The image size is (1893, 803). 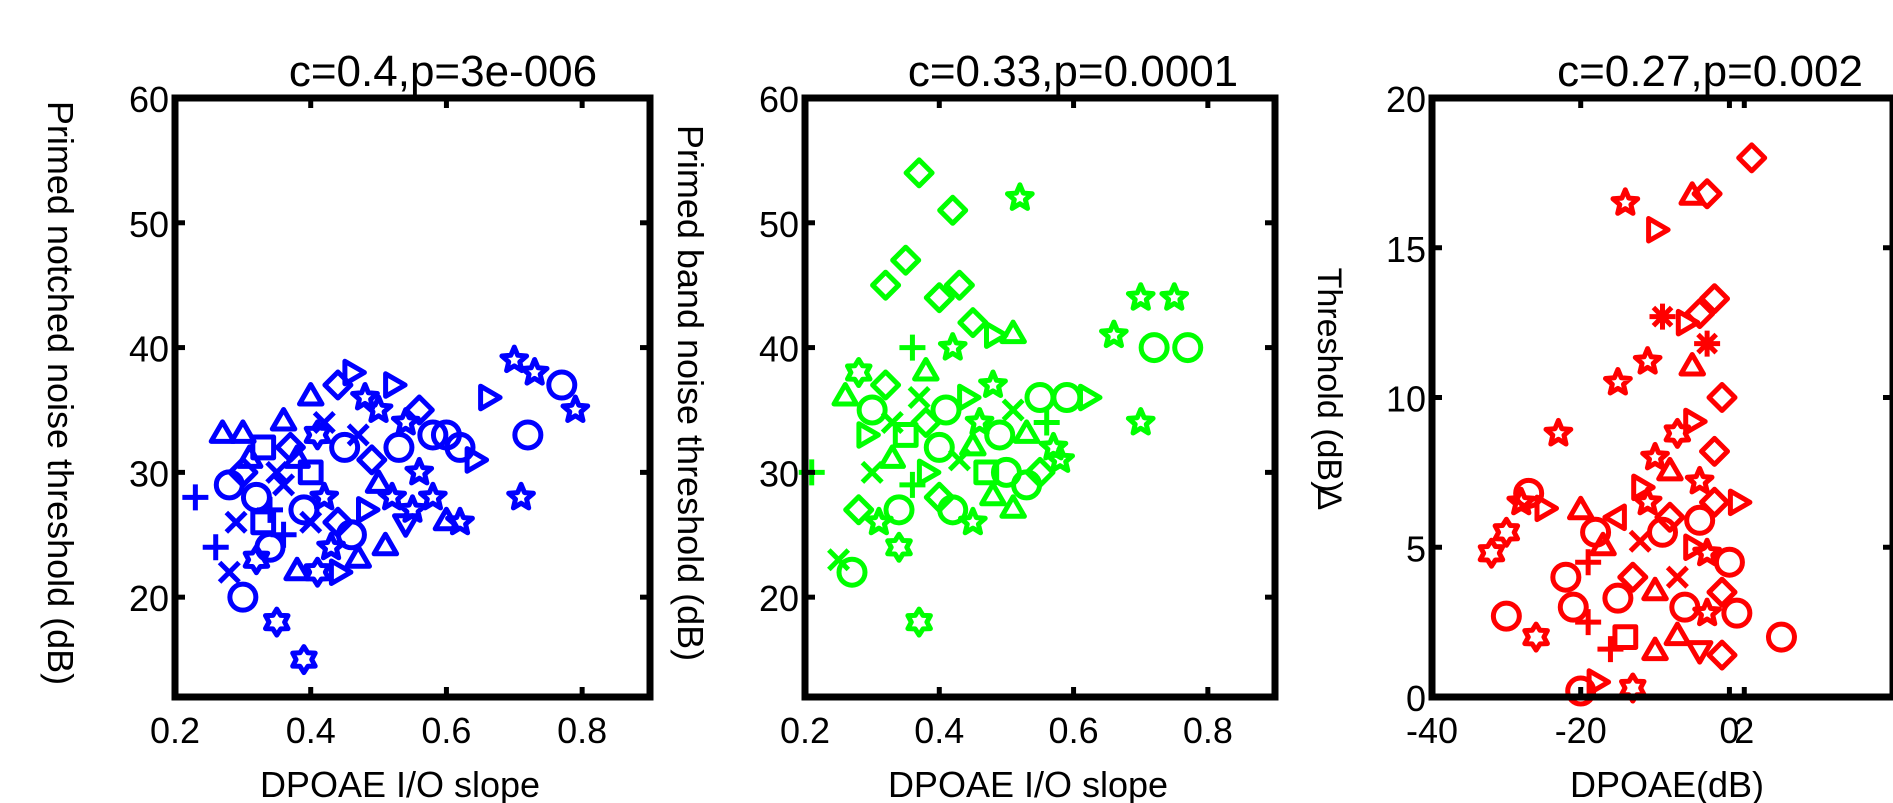 I want to click on x-tick-label: 2, so click(x=1744, y=730).